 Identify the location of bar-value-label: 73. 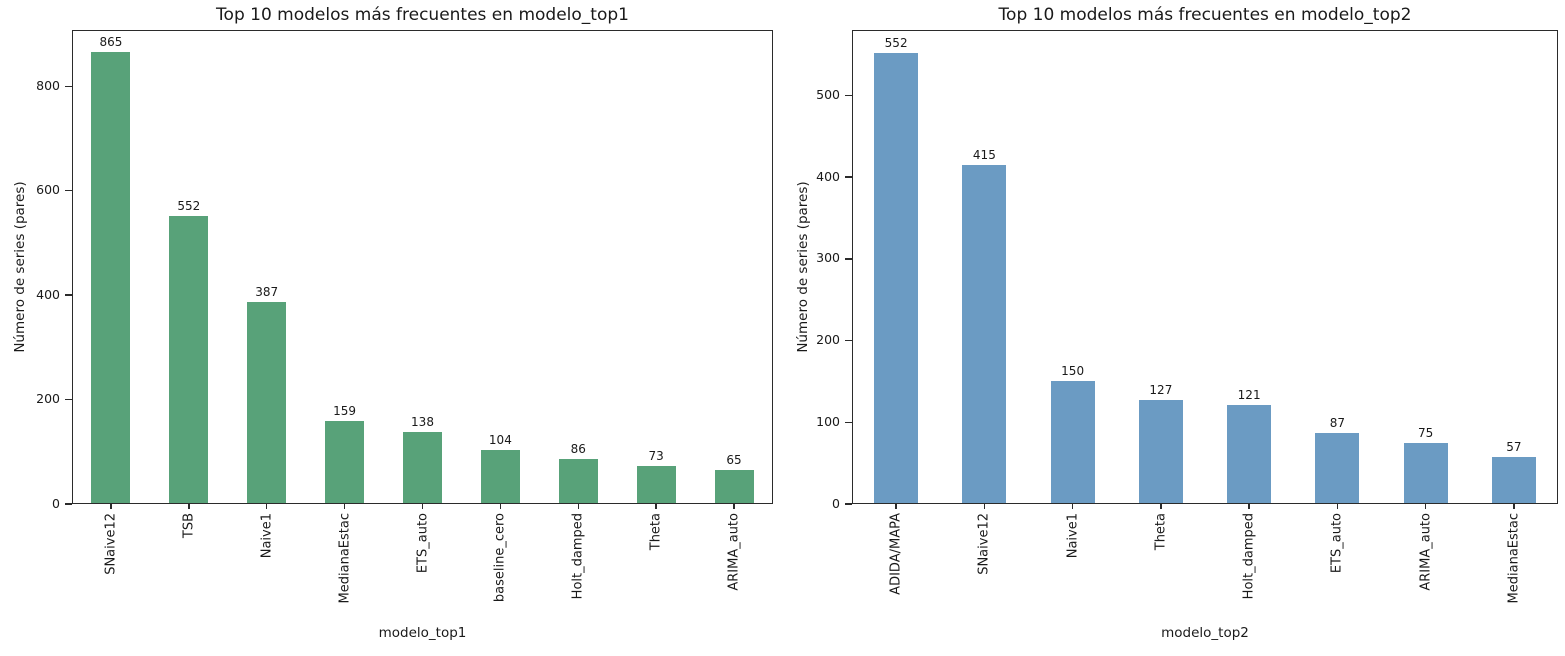
(656, 455).